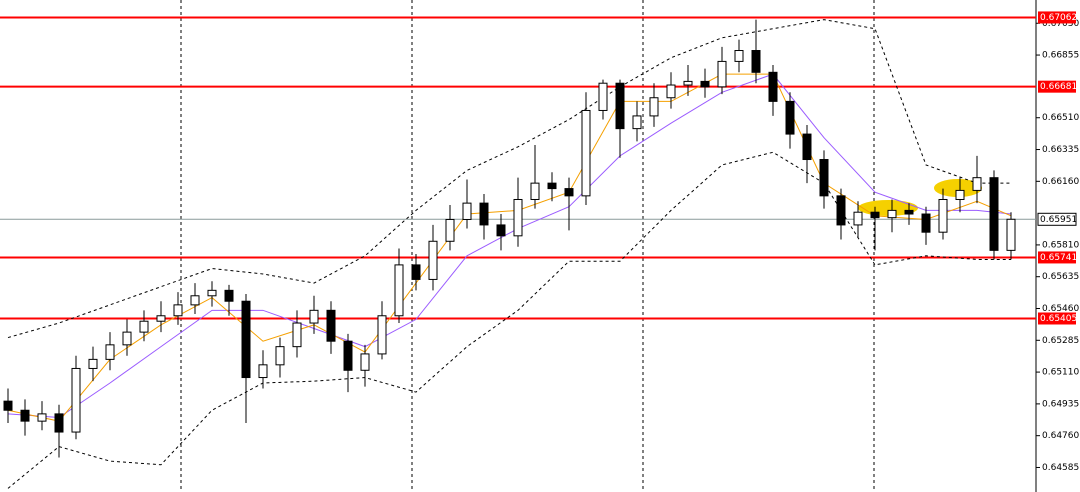  I want to click on price-tag-label: 0.65741, so click(1058, 258).